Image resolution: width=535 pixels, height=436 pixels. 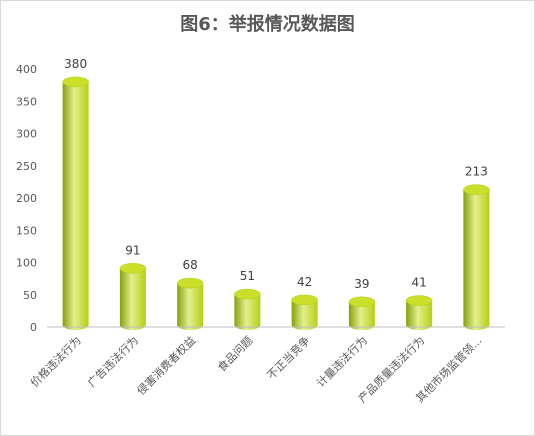 I want to click on y-tick-label: 200, so click(x=26, y=198).